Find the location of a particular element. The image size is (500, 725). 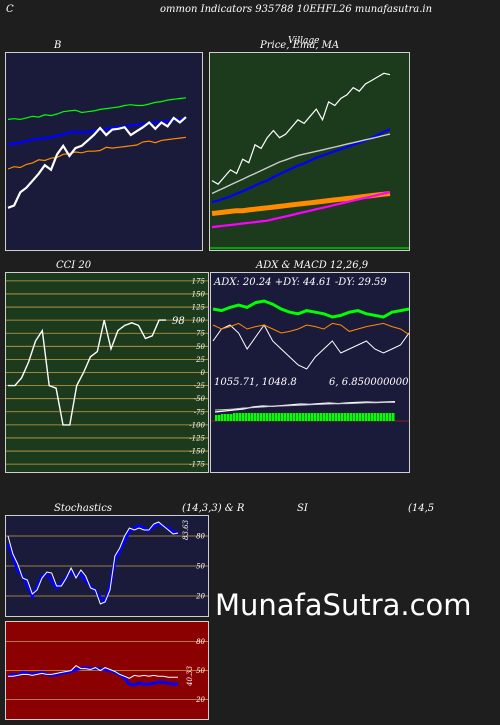

bb-upper-line is located at coordinates (97, 109).